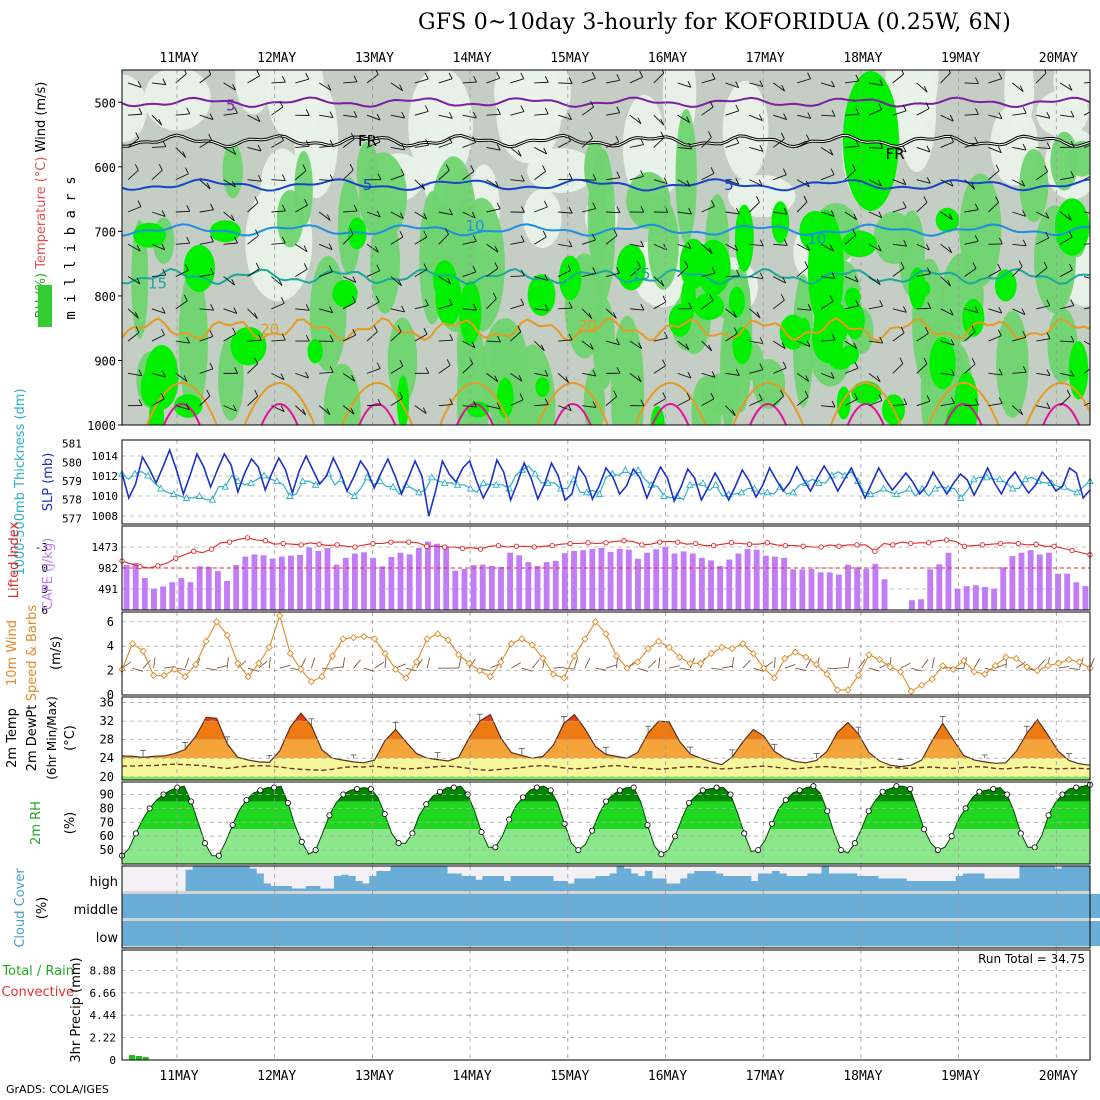 Image resolution: width=1100 pixels, height=1100 pixels. What do you see at coordinates (745, 130) in the screenshot?
I see `rh-dry-region` at bounding box center [745, 130].